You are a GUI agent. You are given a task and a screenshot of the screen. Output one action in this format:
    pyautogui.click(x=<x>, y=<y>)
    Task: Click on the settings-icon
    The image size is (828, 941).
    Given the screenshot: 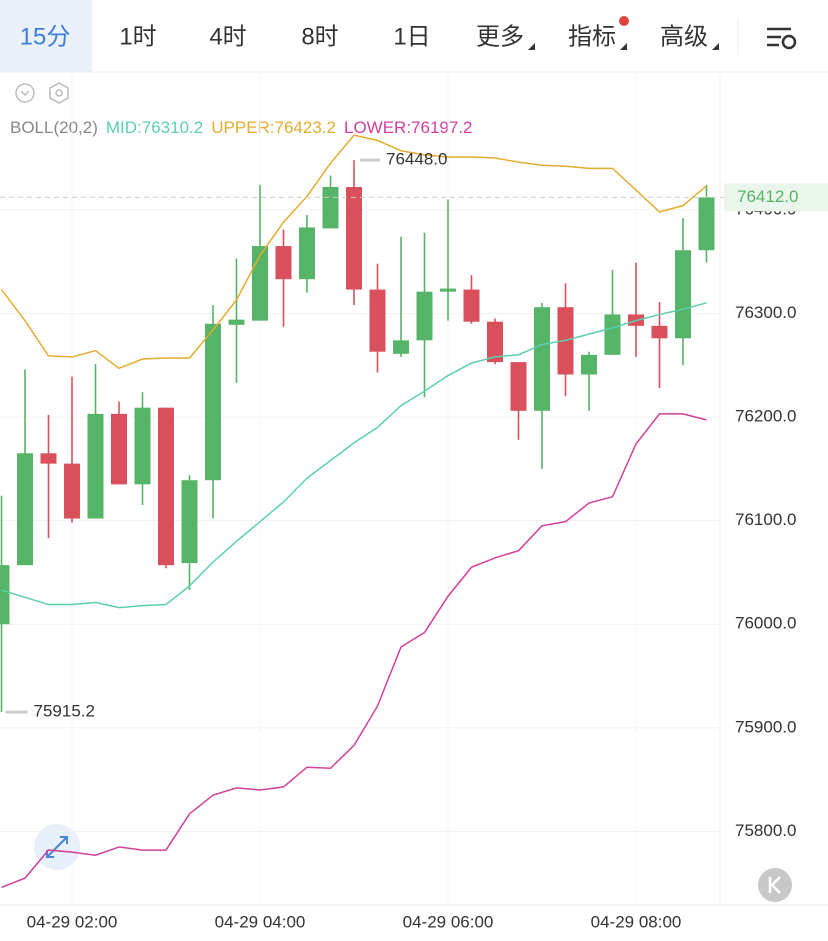 What is the action you would take?
    pyautogui.click(x=782, y=38)
    